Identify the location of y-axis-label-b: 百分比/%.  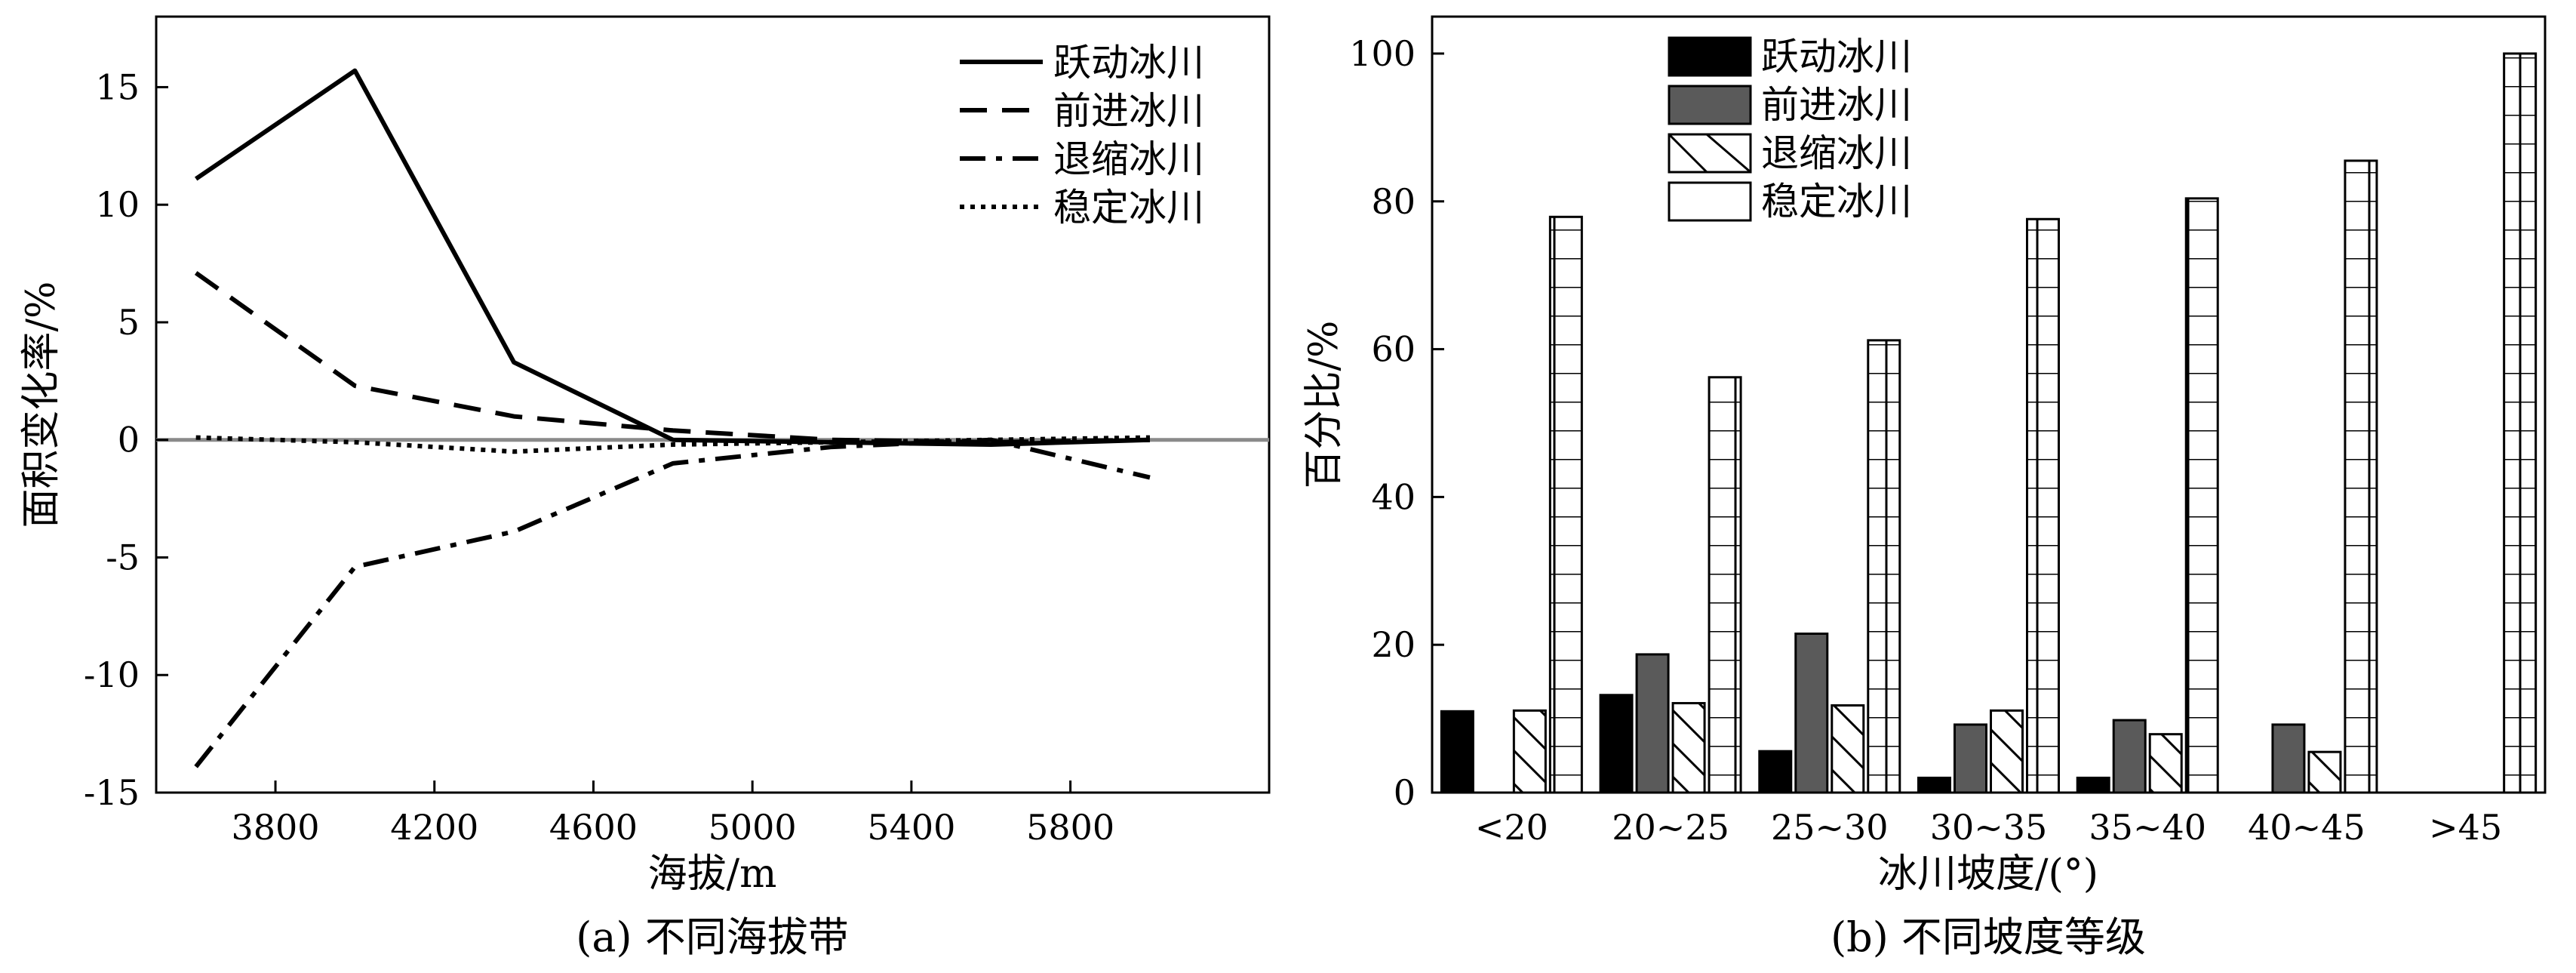
(1324, 405).